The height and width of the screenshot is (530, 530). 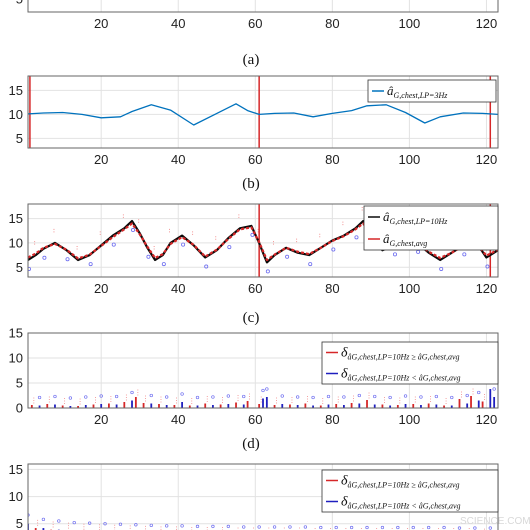 What do you see at coordinates (257, 34) in the screenshot?
I see `panel-a: 20 40 60 80 100 120 5 (a)` at bounding box center [257, 34].